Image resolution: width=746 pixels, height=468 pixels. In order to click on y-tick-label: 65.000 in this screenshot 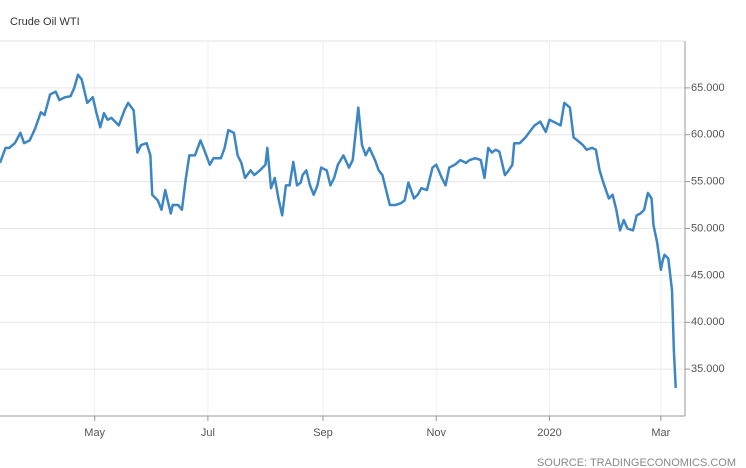, I will do `click(708, 88)`.